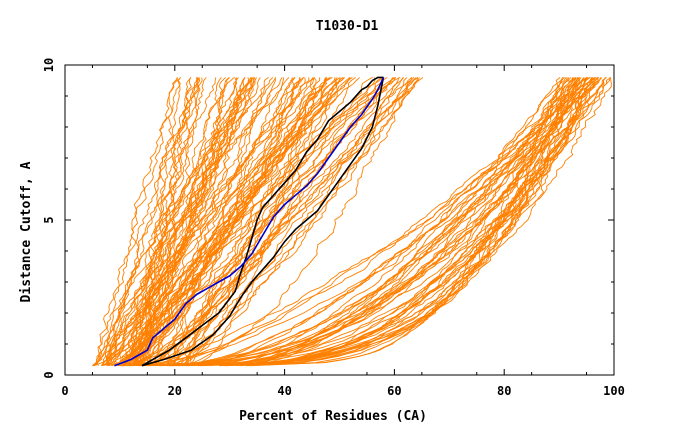 The image size is (680, 440). What do you see at coordinates (49, 219) in the screenshot?
I see `y-tick-label: 5` at bounding box center [49, 219].